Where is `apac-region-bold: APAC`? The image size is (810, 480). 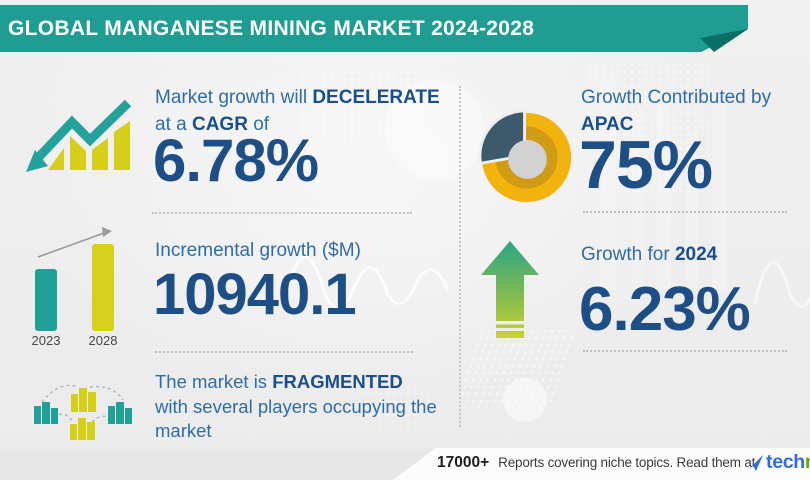 apac-region-bold: APAC is located at coordinates (607, 124).